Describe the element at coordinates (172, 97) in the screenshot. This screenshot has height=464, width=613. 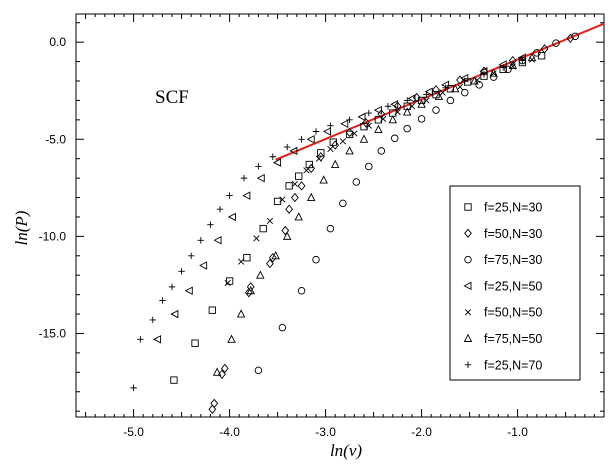
I see `scf-annotation: SCF` at that location.